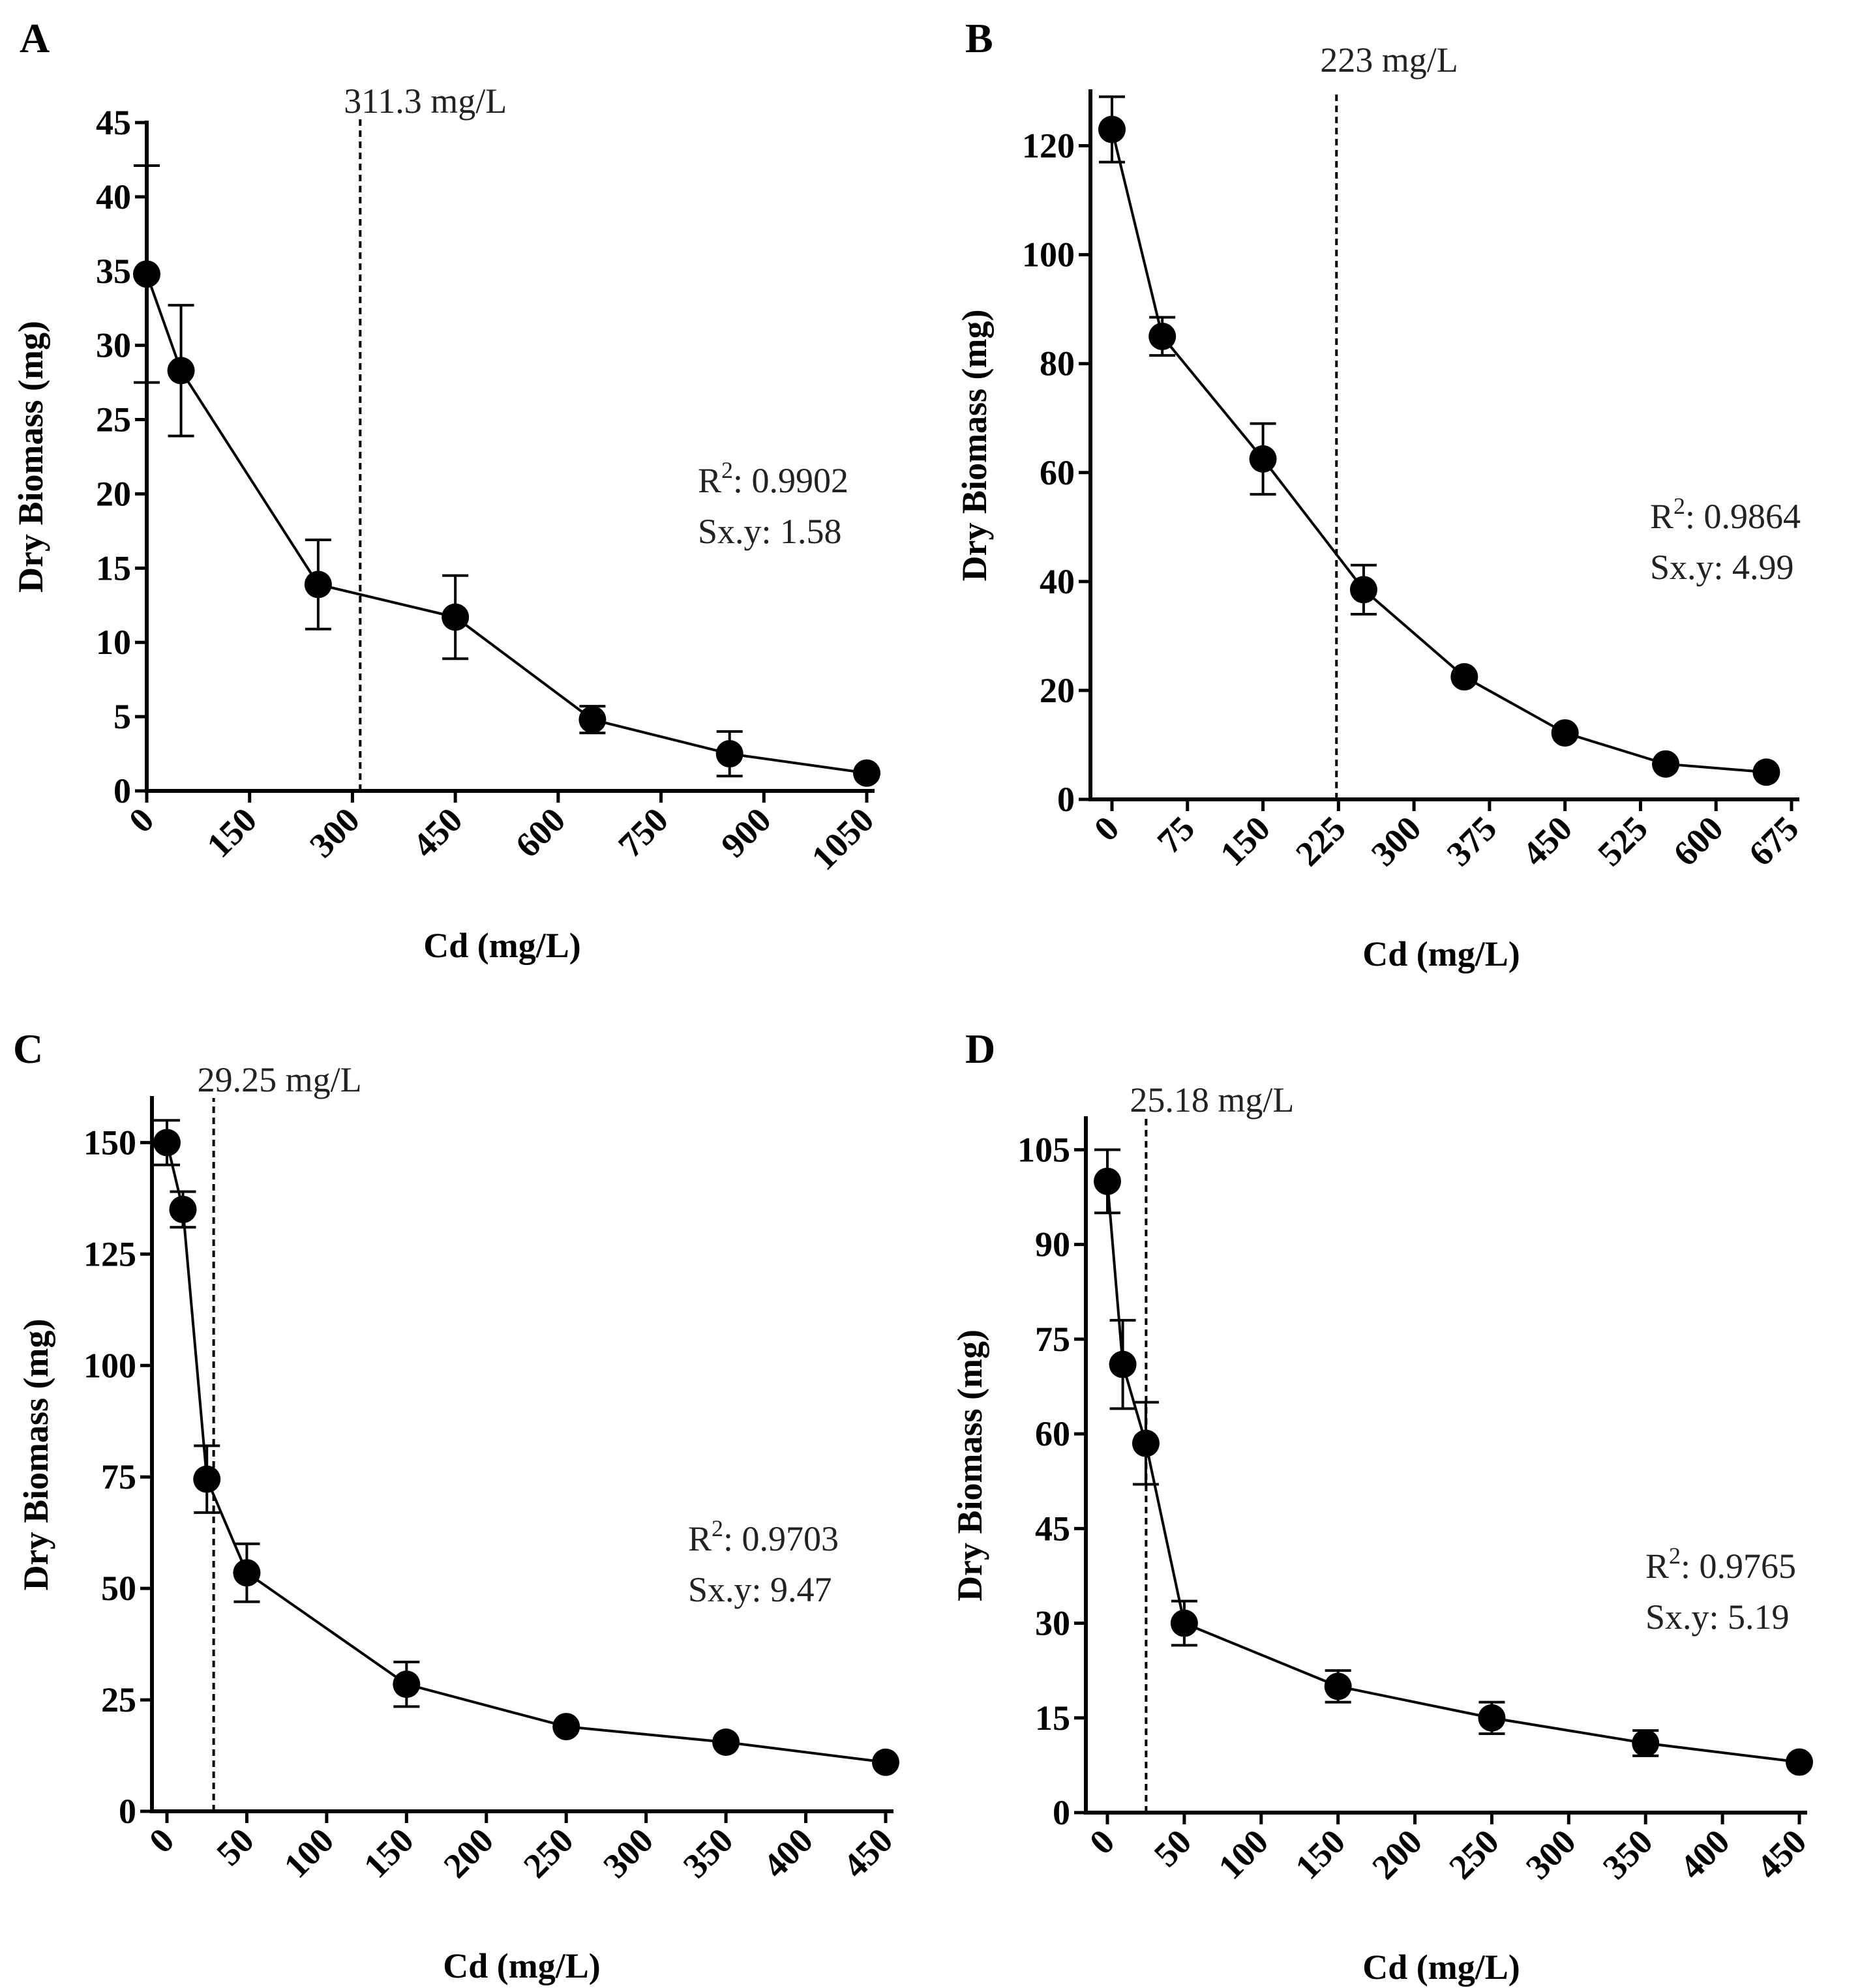  What do you see at coordinates (643, 832) in the screenshot?
I see `x-tick-label: 750` at bounding box center [643, 832].